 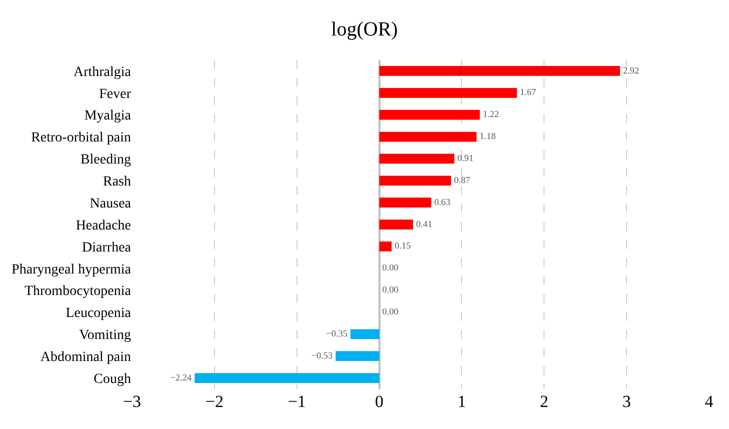 I want to click on x-tick-label: 1, so click(x=461, y=401).